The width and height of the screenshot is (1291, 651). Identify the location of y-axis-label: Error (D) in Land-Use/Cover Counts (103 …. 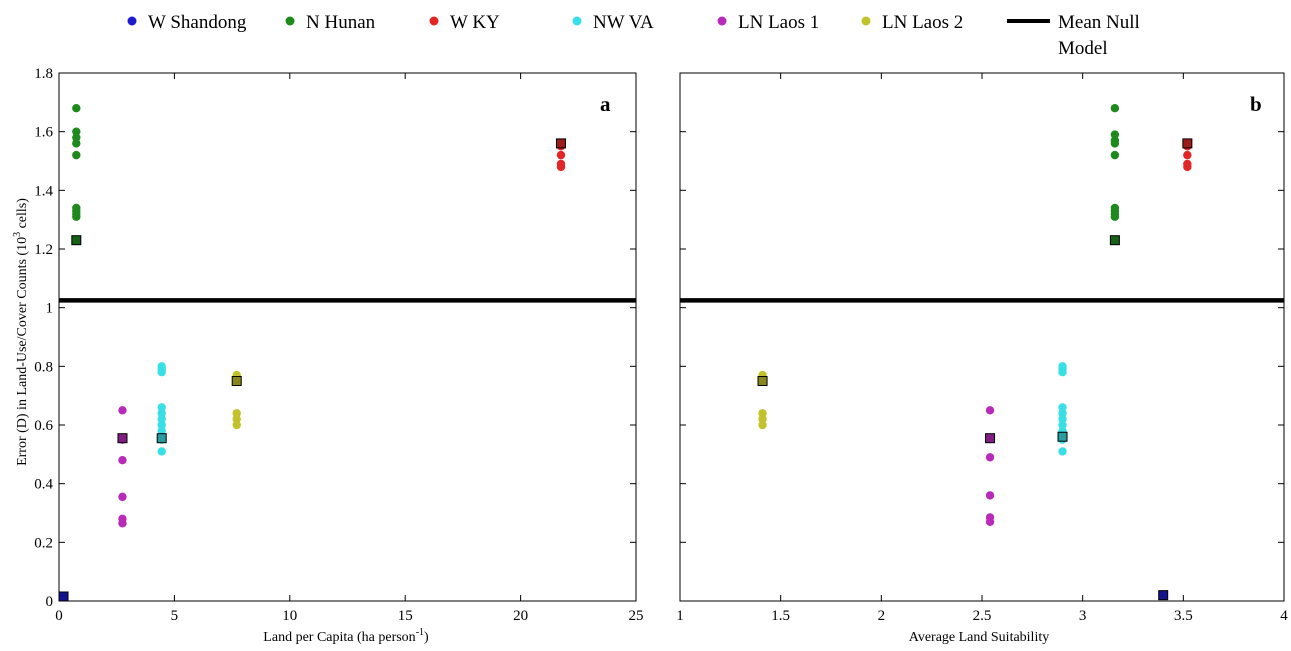
(21, 332).